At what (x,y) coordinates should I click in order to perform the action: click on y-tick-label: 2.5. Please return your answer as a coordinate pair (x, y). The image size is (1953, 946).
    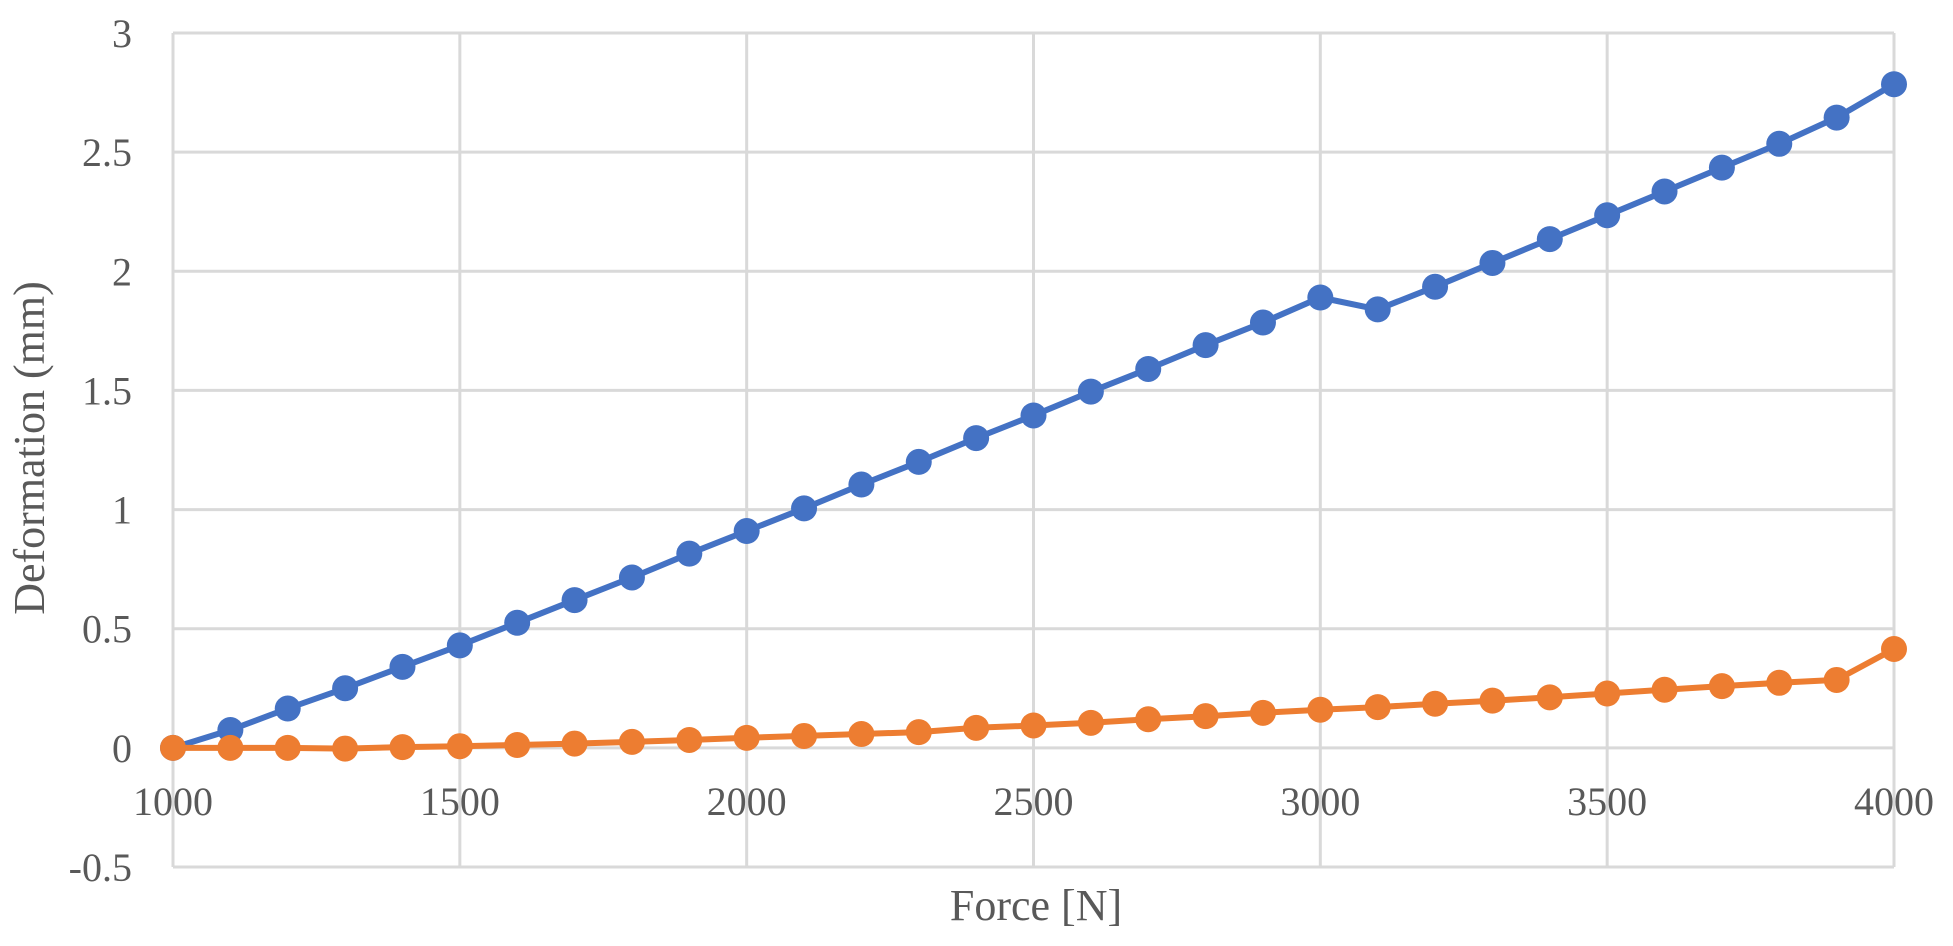
    Looking at the image, I should click on (107, 152).